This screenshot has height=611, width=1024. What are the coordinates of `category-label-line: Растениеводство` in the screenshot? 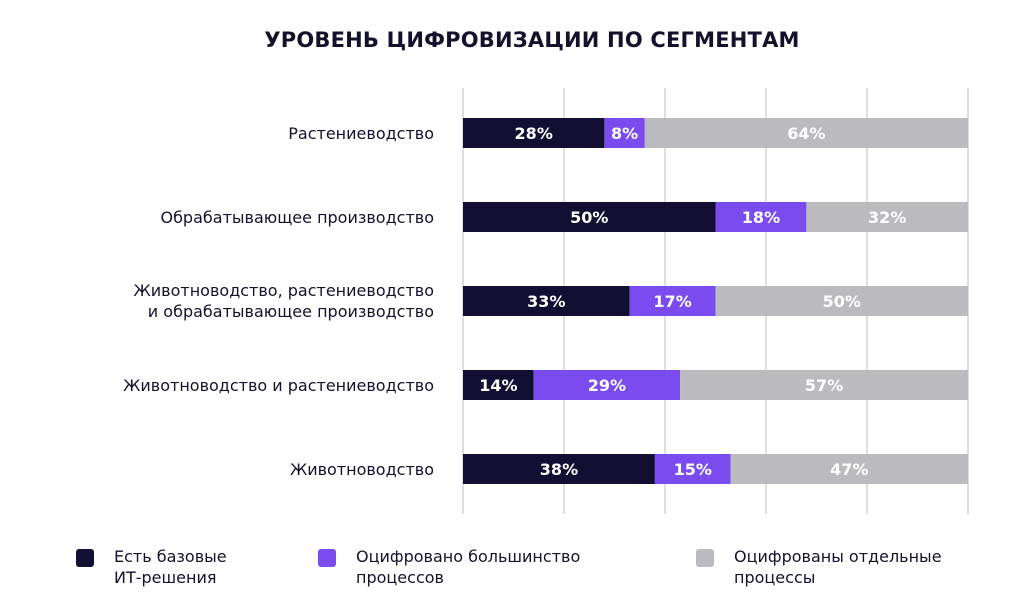 It's located at (361, 133).